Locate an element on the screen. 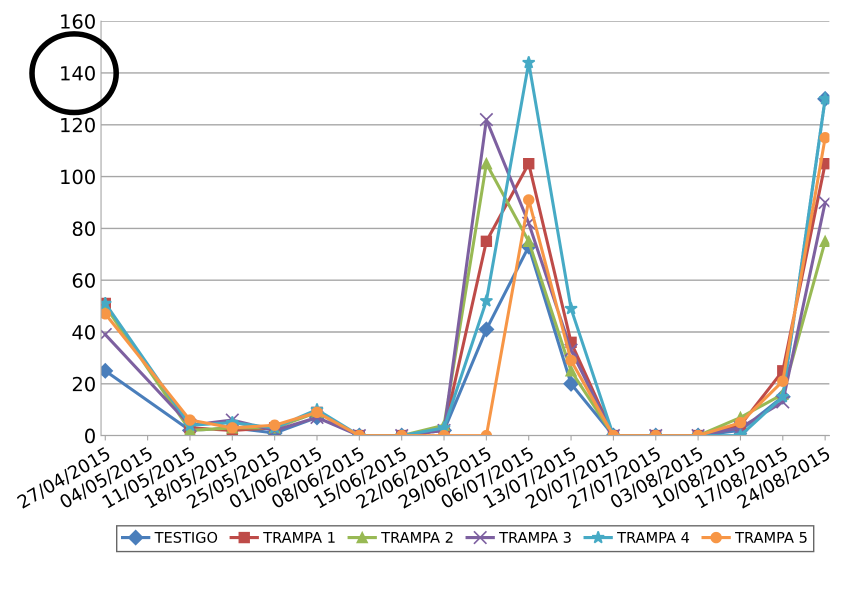  y-tick-label: 40 is located at coordinates (83, 332).